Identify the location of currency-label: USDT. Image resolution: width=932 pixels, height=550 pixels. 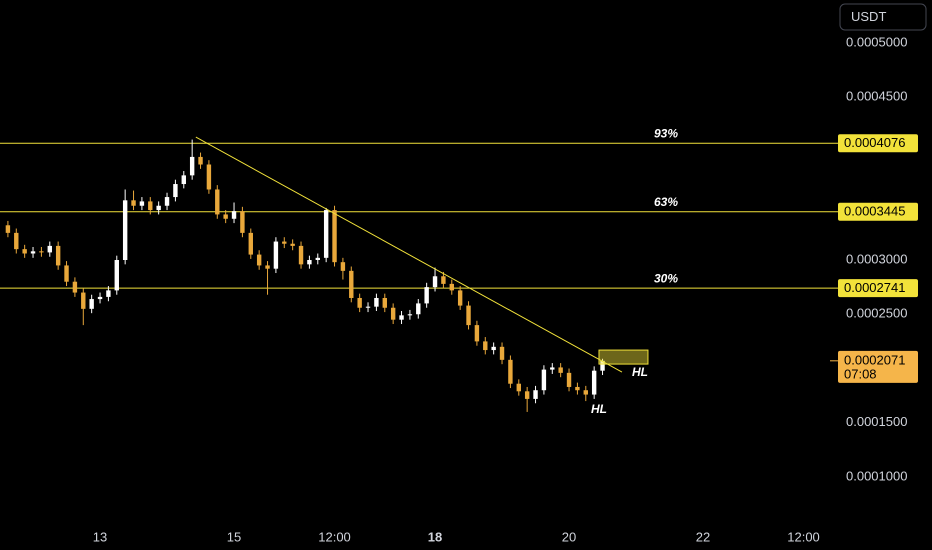
(868, 16).